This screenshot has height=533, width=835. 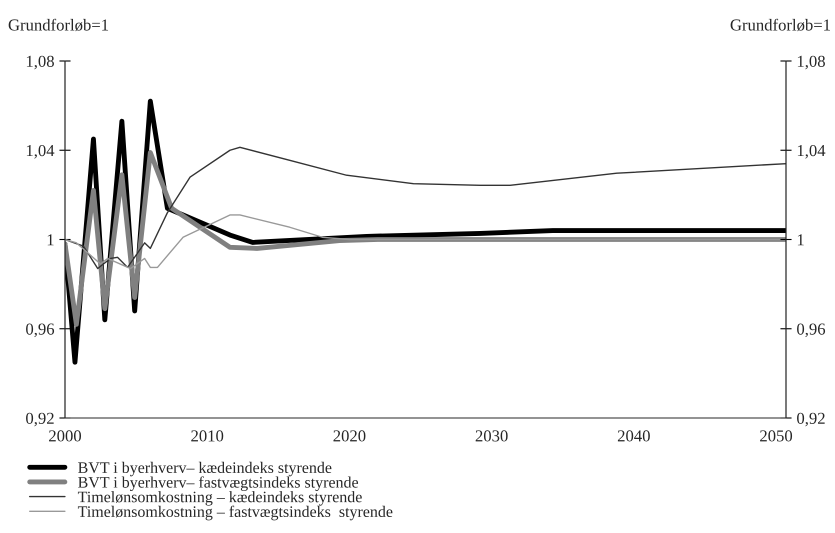 I want to click on x-tick-label: 2050, so click(x=776, y=436).